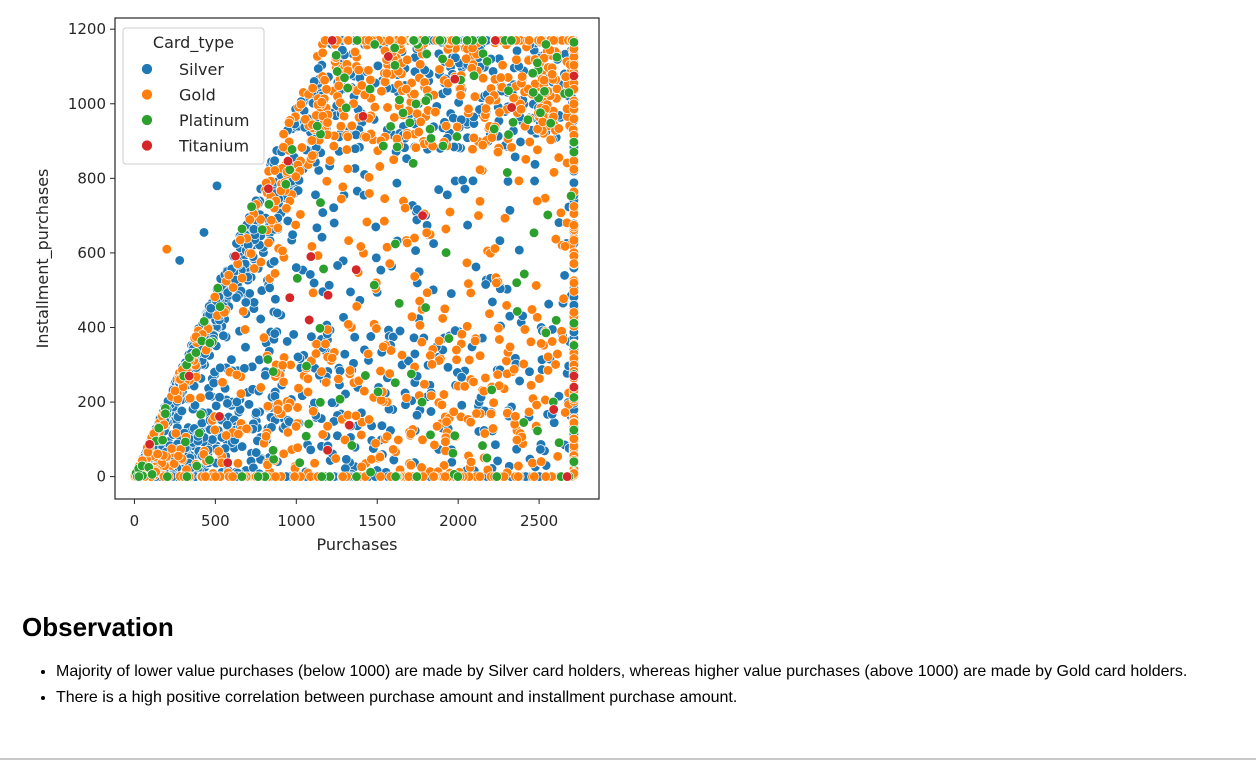 The height and width of the screenshot is (764, 1256). Describe the element at coordinates (101, 477) in the screenshot. I see `y-tick-label: 0` at that location.